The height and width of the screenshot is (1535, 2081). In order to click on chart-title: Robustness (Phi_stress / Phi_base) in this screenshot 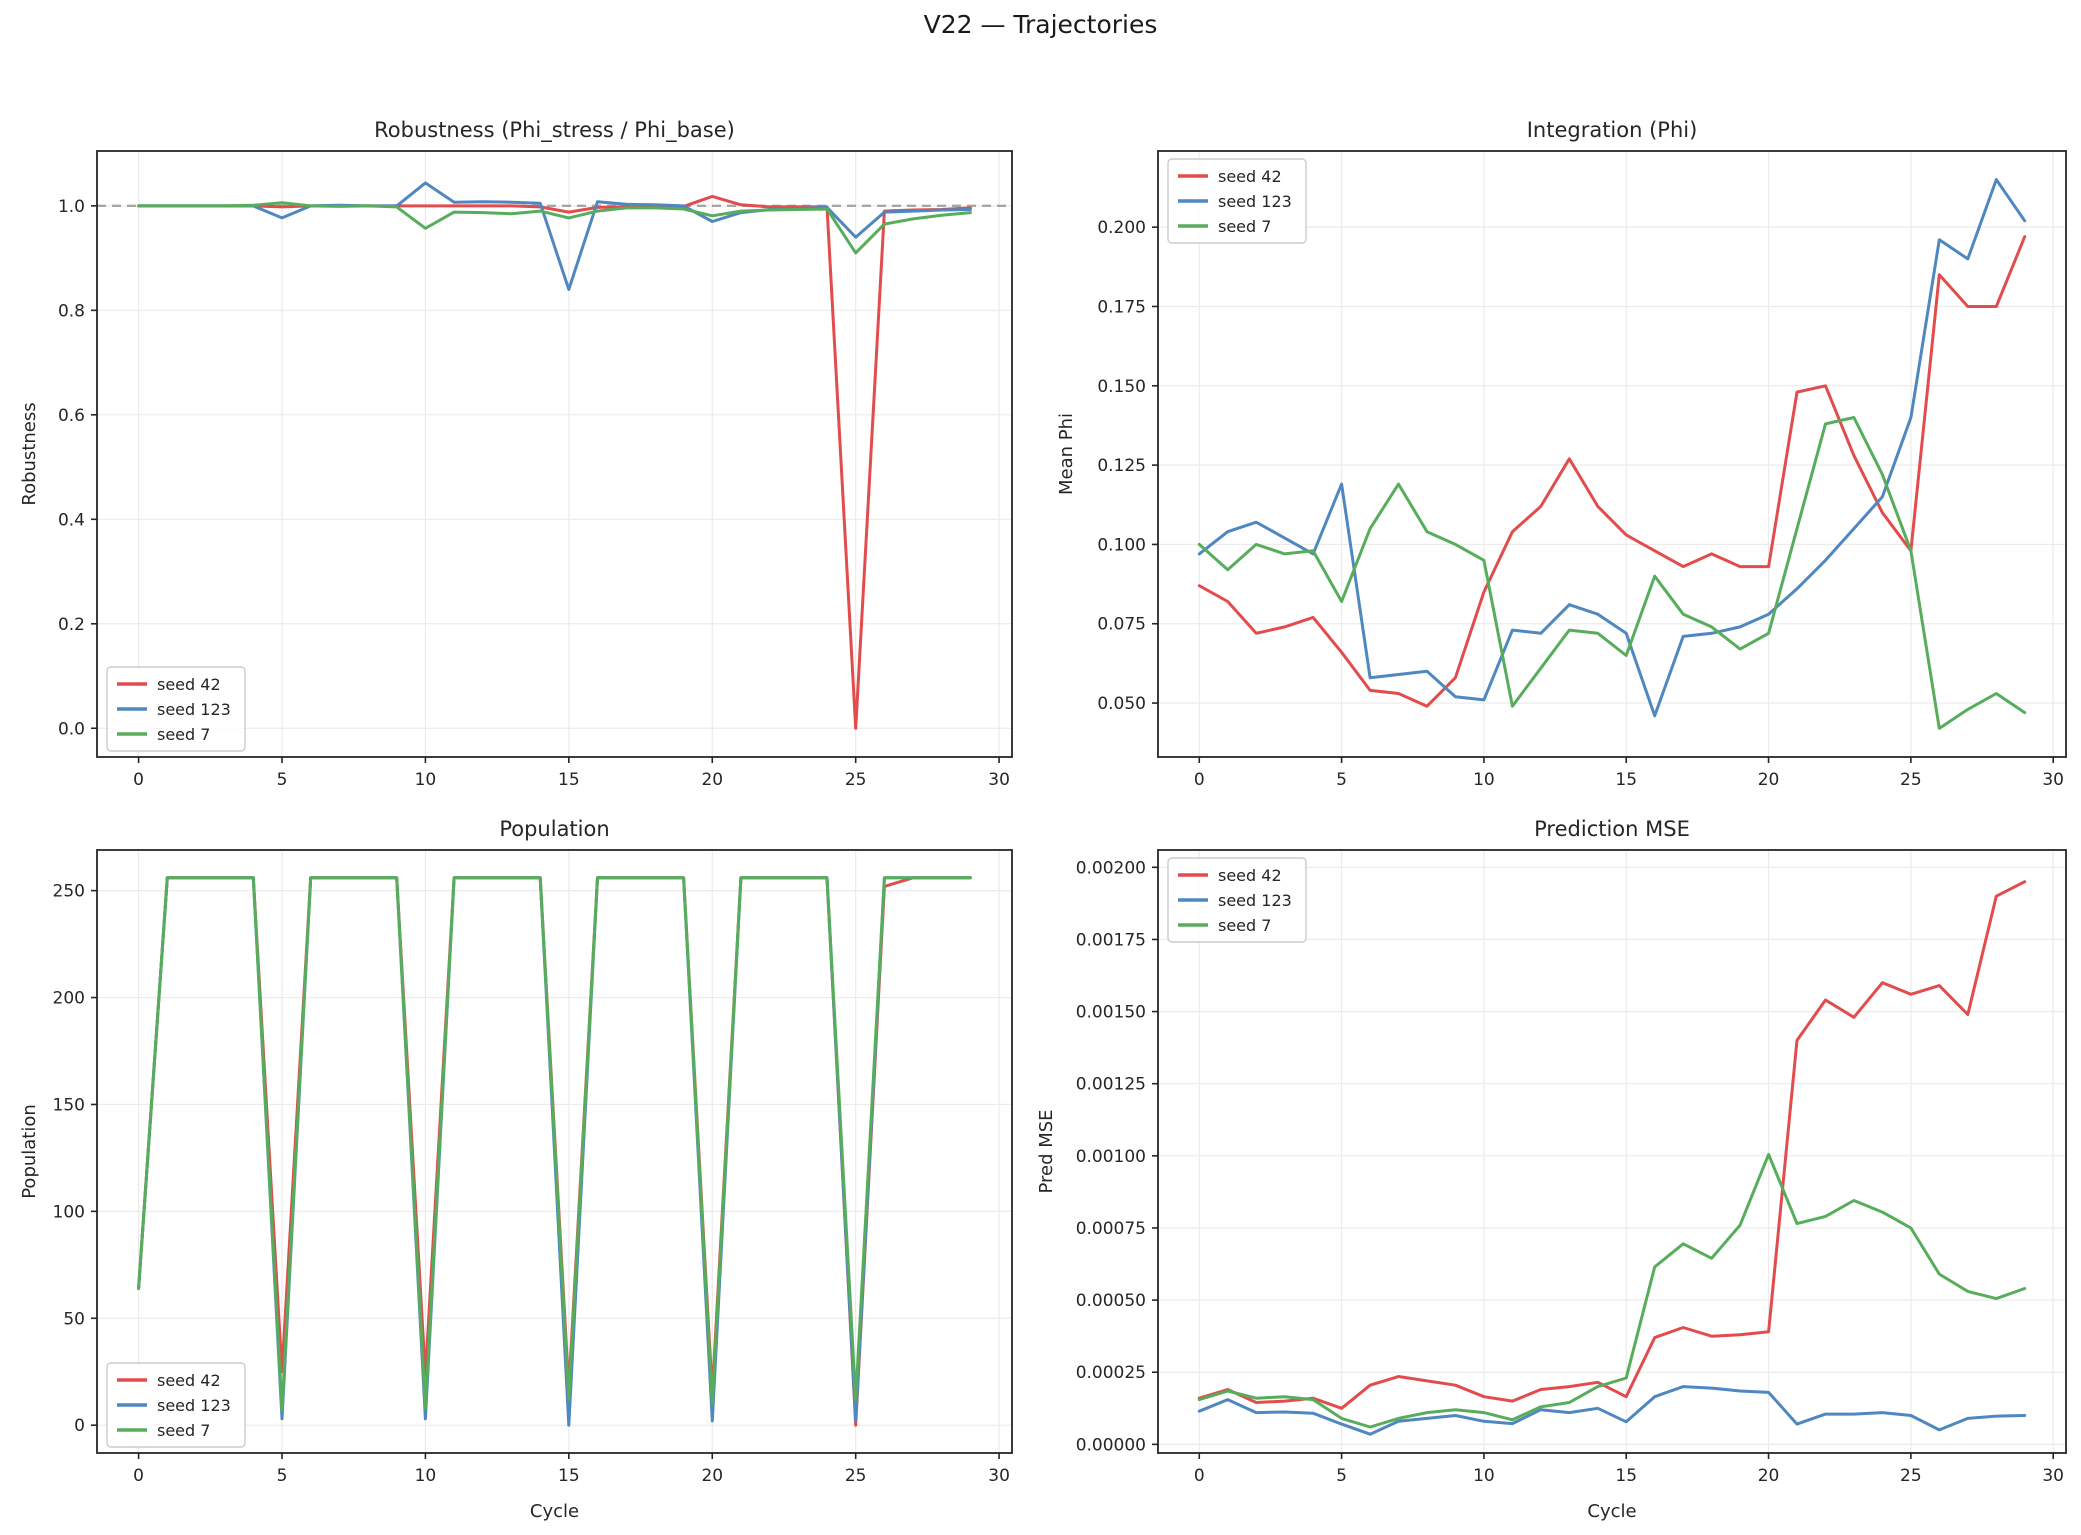, I will do `click(554, 130)`.